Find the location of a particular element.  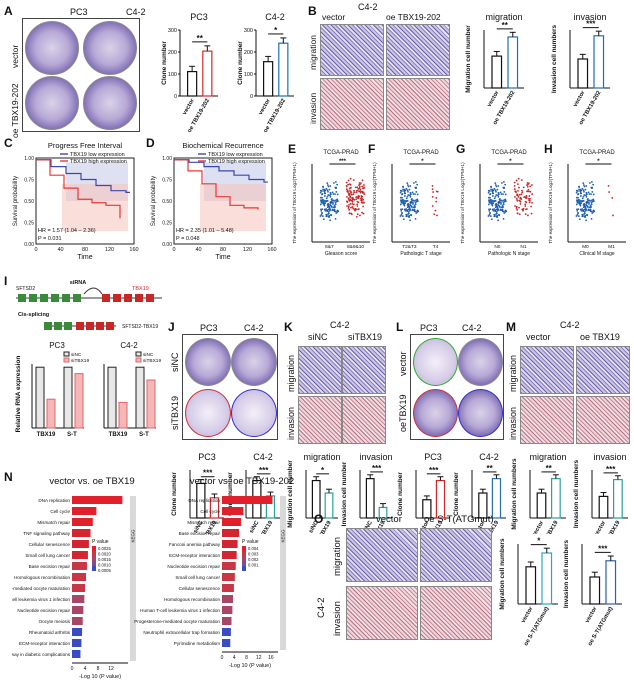

g-ylabel: The expression of TBX19 Log2(TPM+1) is located at coordinates (462, 203).